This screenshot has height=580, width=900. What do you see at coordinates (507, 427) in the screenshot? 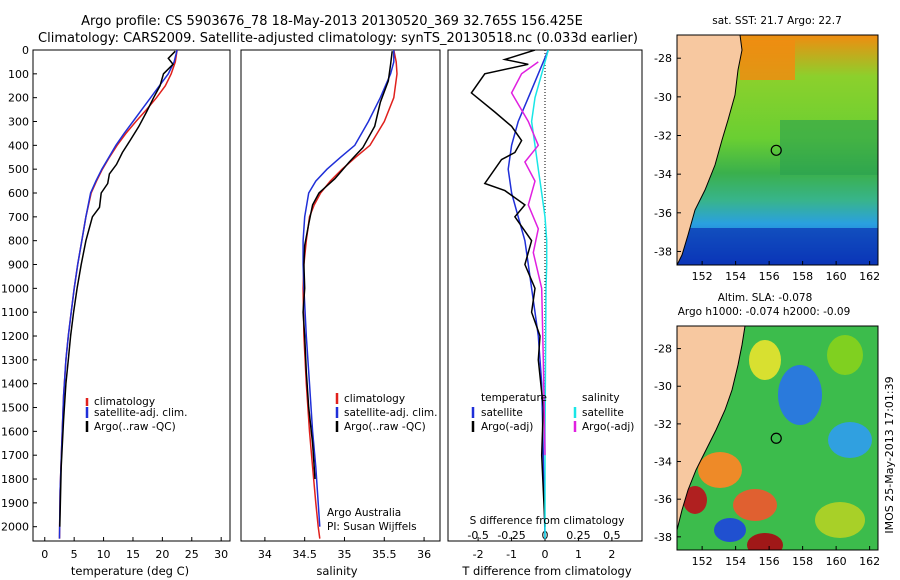
I see `legend-label-t-argo: Argo(-adj)` at bounding box center [507, 427].